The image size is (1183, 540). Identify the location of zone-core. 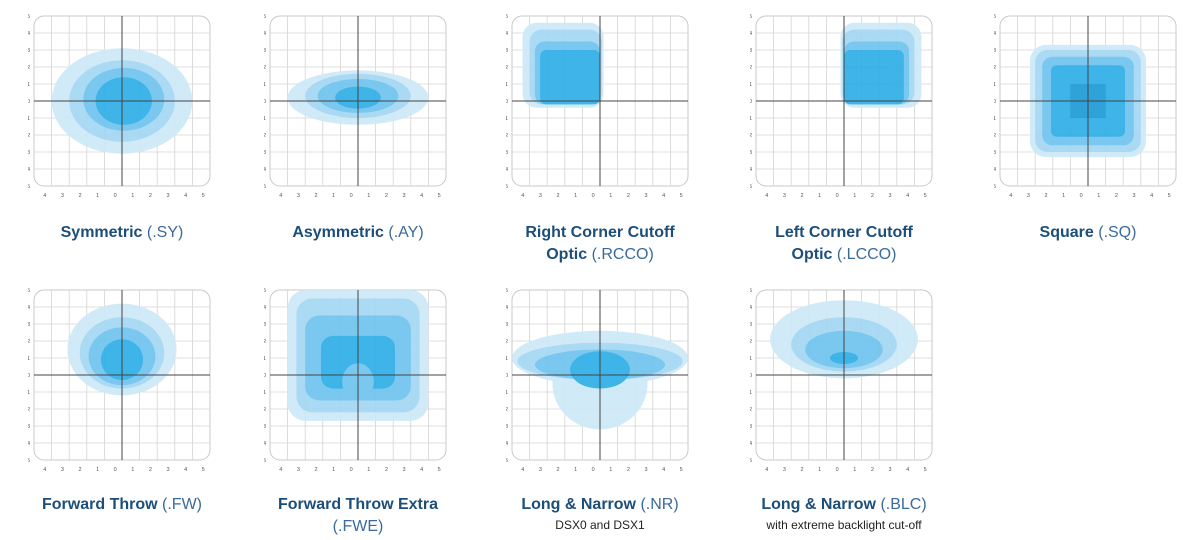
(570, 77).